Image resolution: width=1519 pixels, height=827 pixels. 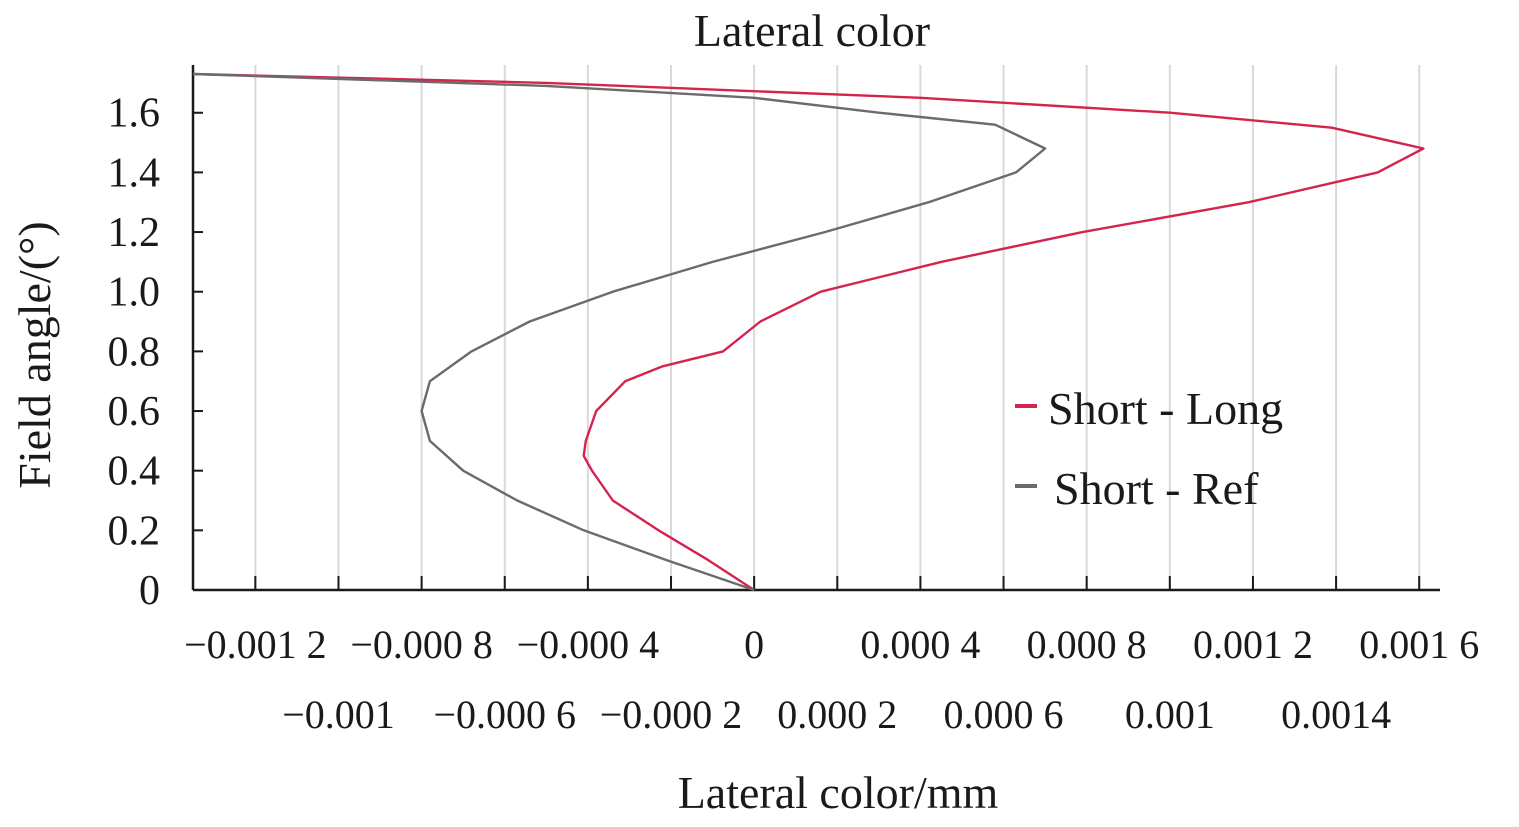 I want to click on x-tick-label: 0.000 6, so click(x=1004, y=714).